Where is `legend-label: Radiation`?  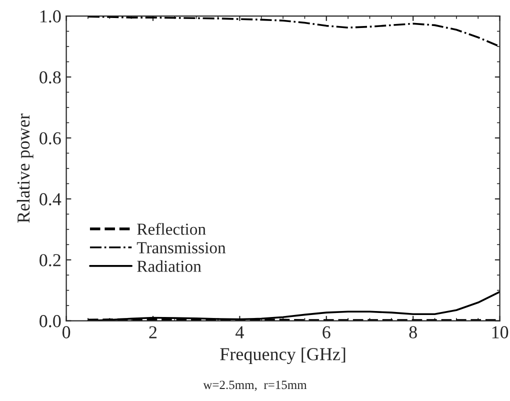
legend-label: Radiation is located at coordinates (169, 266).